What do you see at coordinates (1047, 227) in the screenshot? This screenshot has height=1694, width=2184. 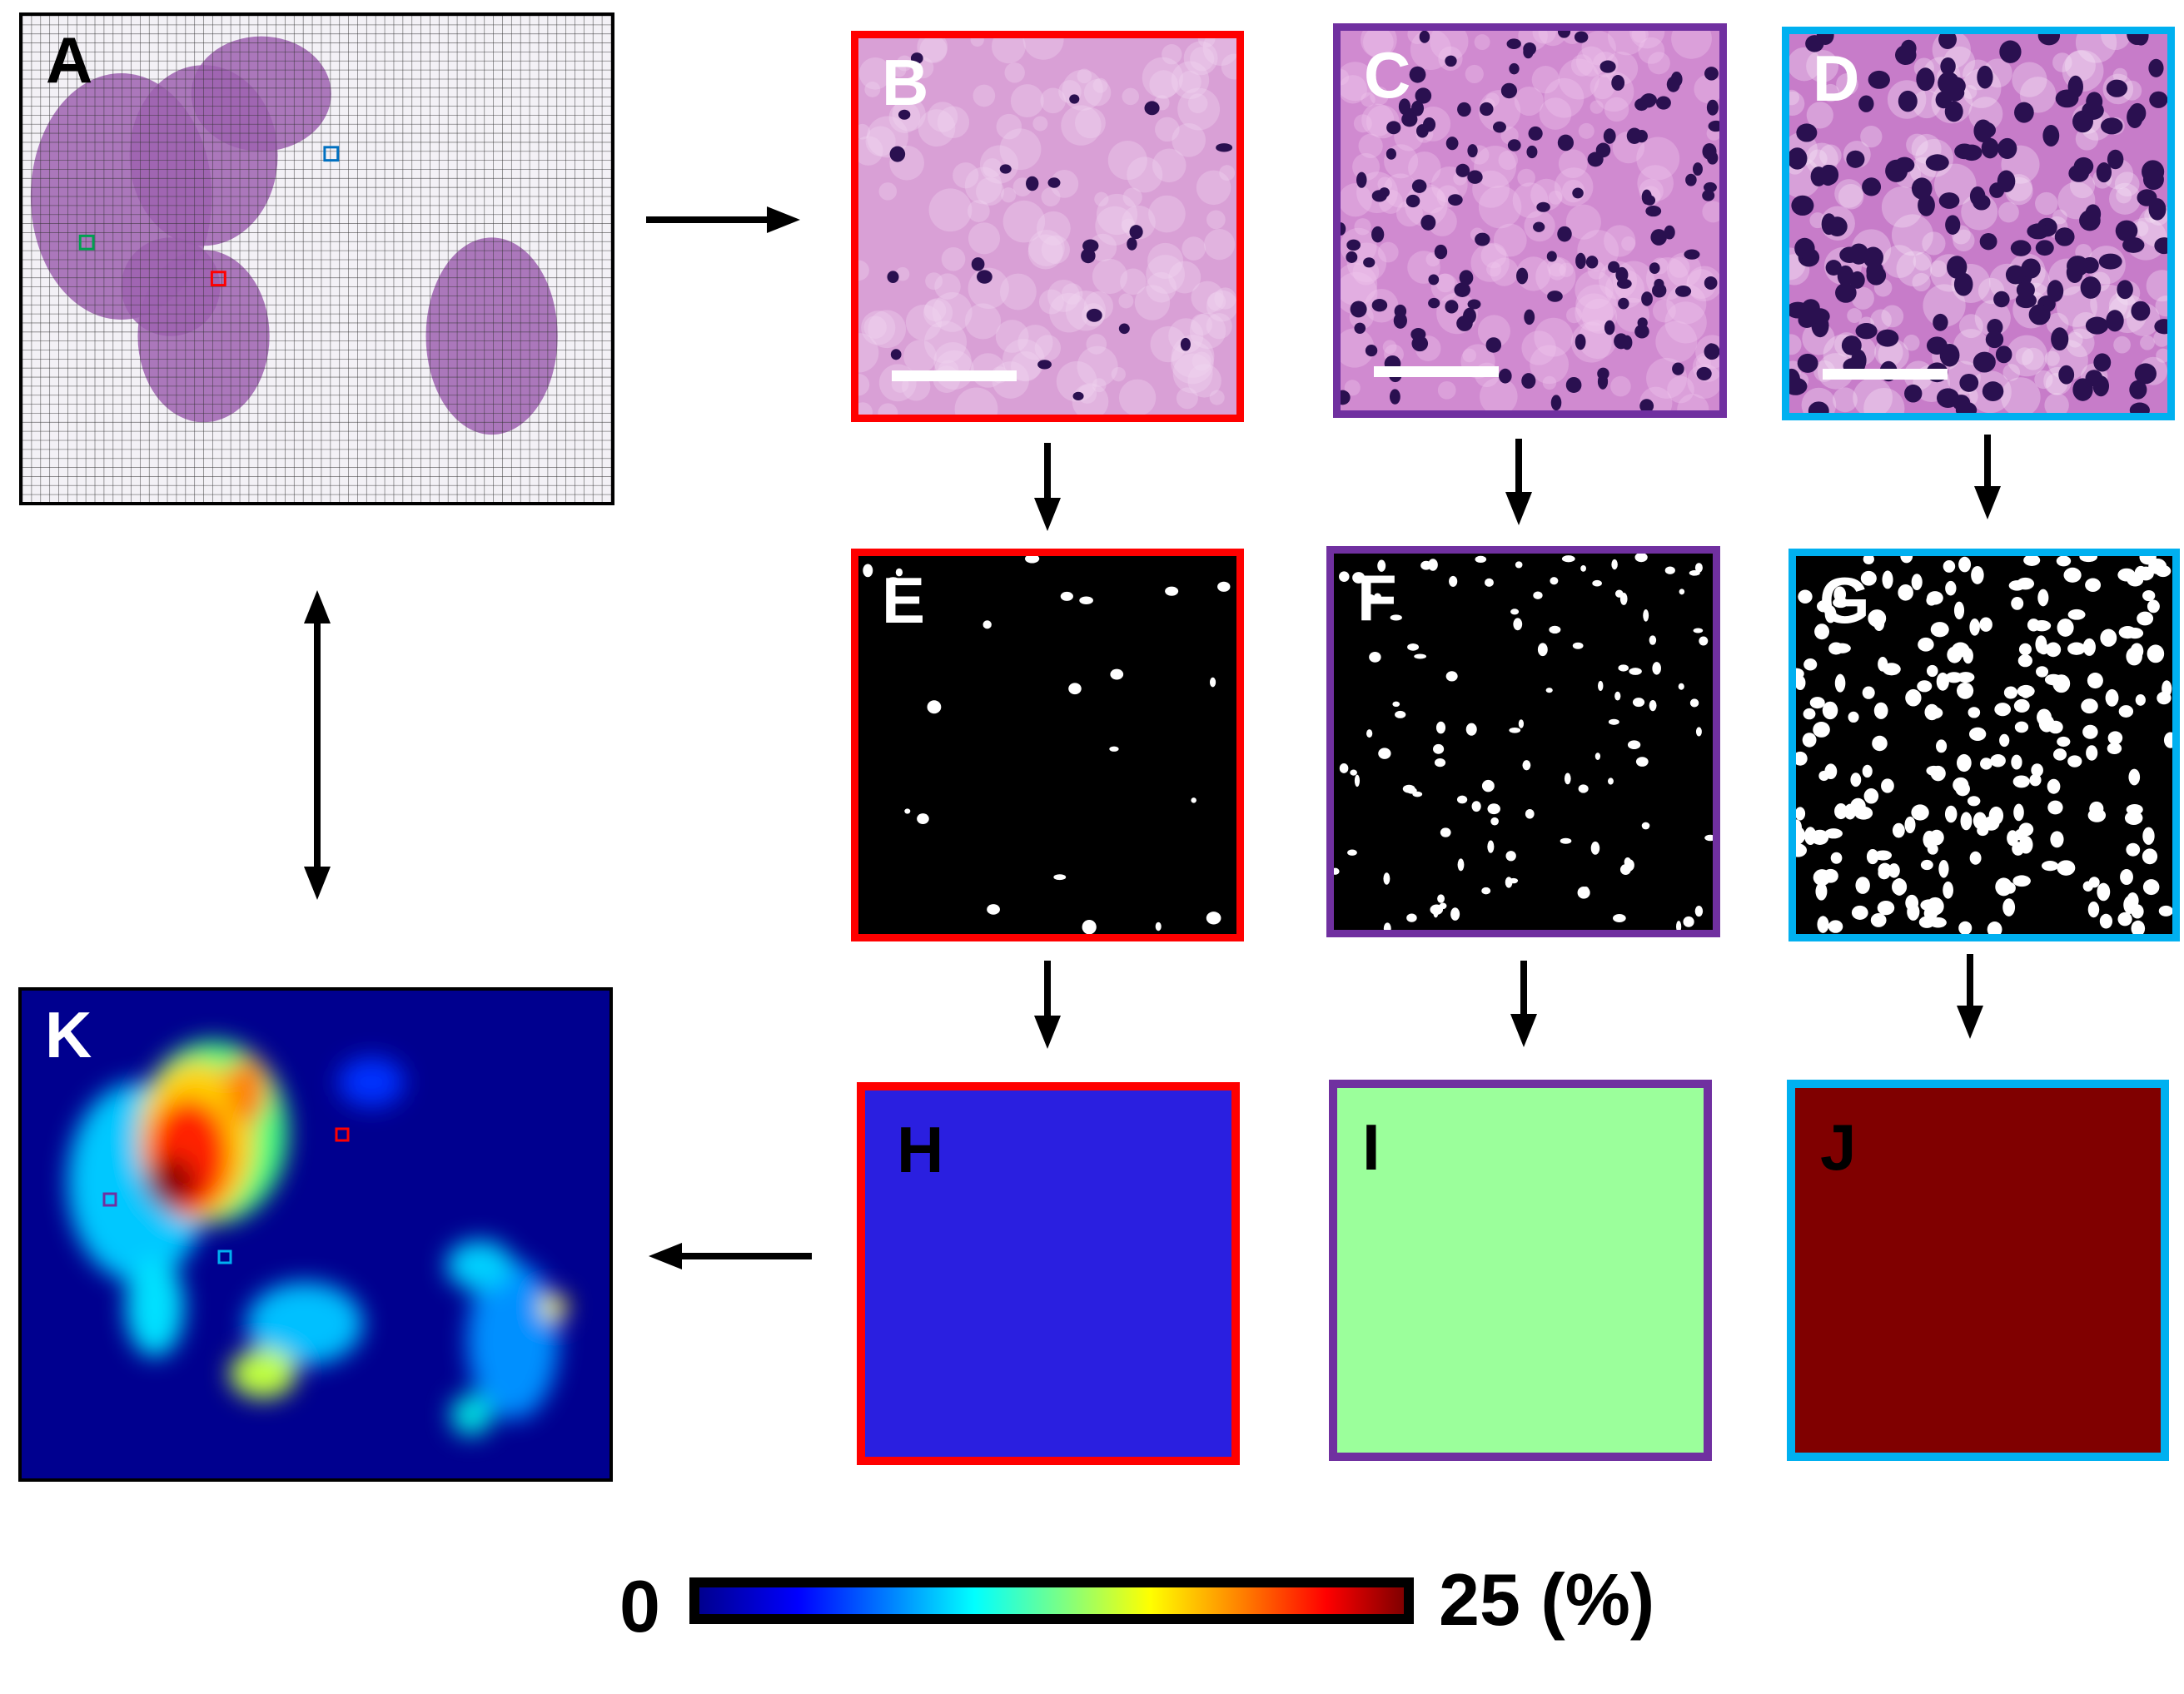 I see `histology-image` at bounding box center [1047, 227].